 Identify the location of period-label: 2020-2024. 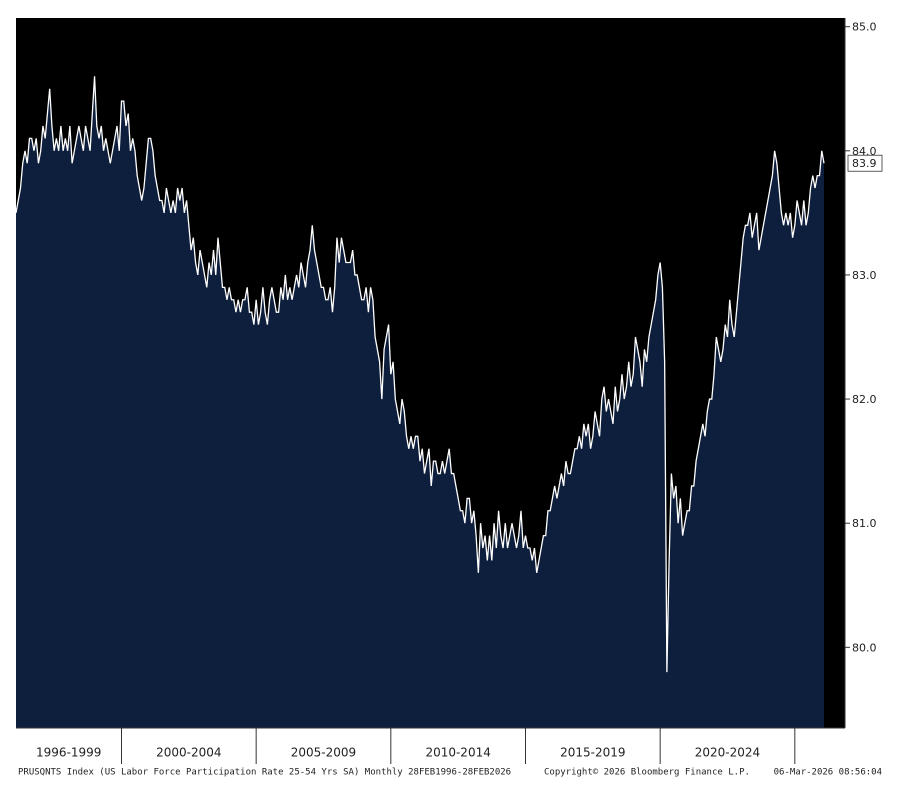
(727, 753).